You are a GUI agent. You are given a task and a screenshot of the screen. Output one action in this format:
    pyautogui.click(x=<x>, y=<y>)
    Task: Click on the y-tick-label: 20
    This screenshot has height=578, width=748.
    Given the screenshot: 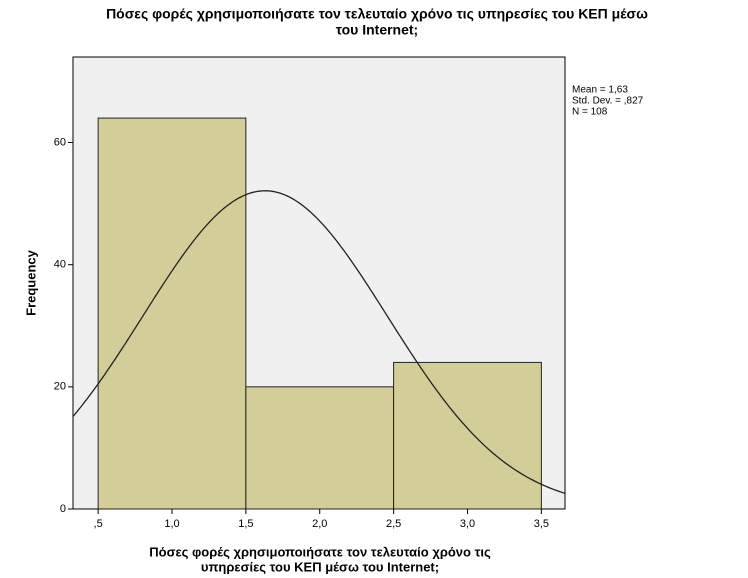 What is the action you would take?
    pyautogui.click(x=60, y=387)
    